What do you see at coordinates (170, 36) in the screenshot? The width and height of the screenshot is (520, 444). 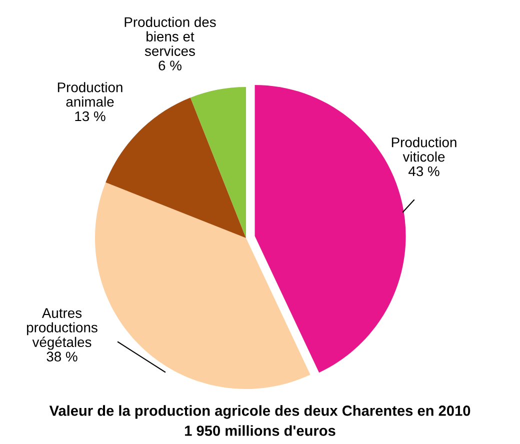 I see `slice-label: Production des biens et services` at bounding box center [170, 36].